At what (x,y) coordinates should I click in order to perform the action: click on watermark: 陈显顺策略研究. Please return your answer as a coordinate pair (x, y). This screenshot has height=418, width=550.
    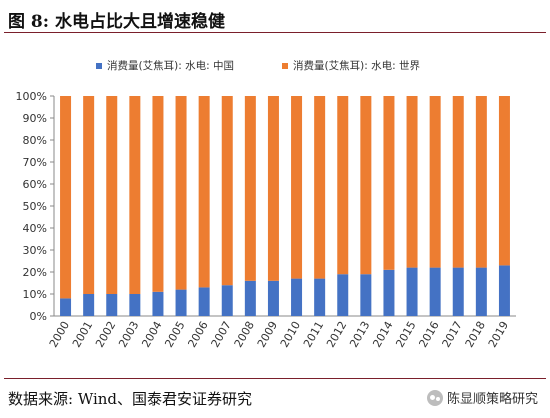
    Looking at the image, I should click on (482, 397).